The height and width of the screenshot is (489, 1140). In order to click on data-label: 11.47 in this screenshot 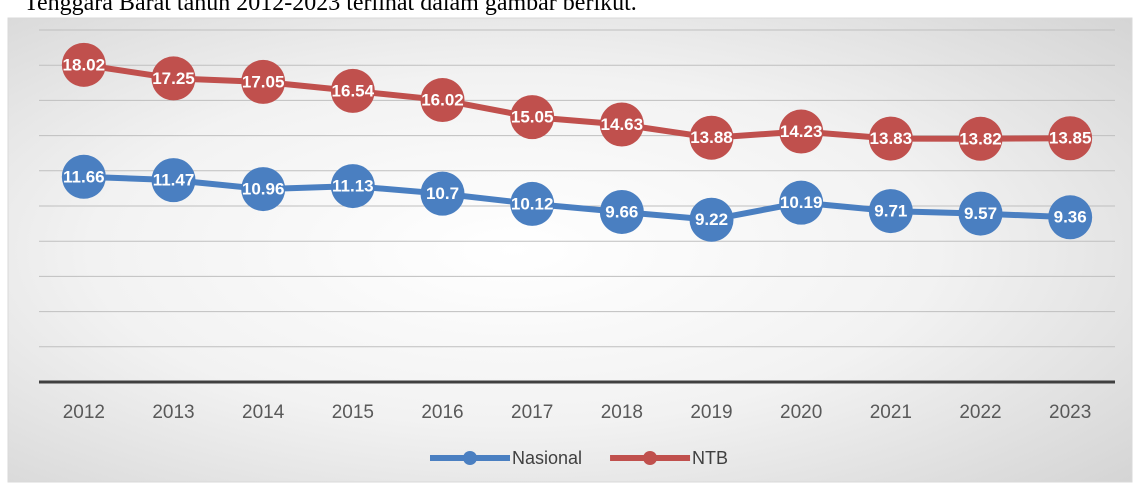, I will do `click(174, 180)`.